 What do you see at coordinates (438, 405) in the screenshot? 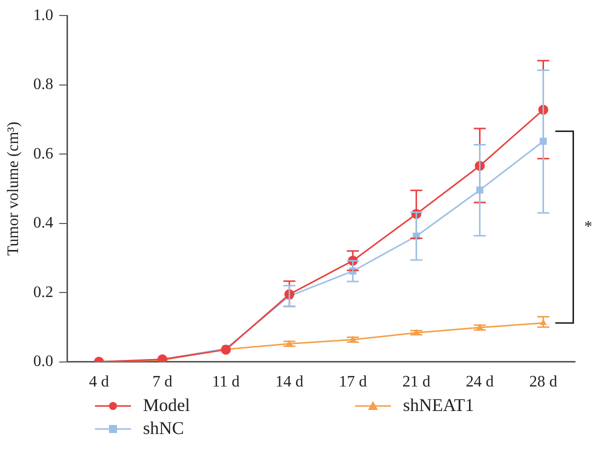
I see `legend-label: shNEAT1` at bounding box center [438, 405].